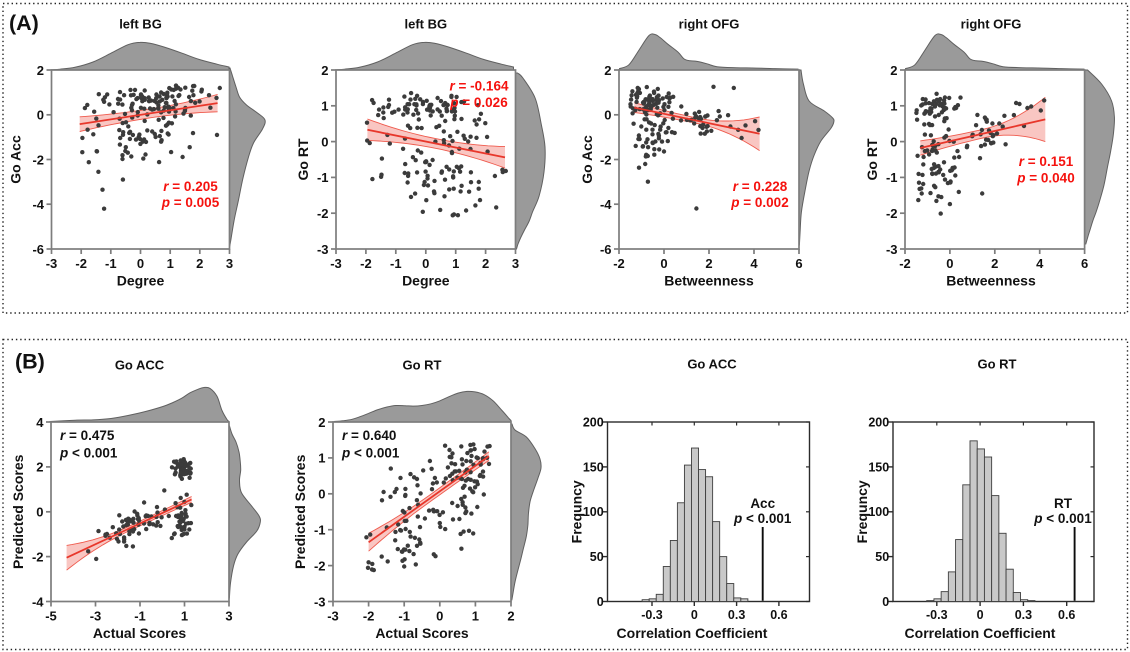  I want to click on svg-text: Acc, so click(762, 503).